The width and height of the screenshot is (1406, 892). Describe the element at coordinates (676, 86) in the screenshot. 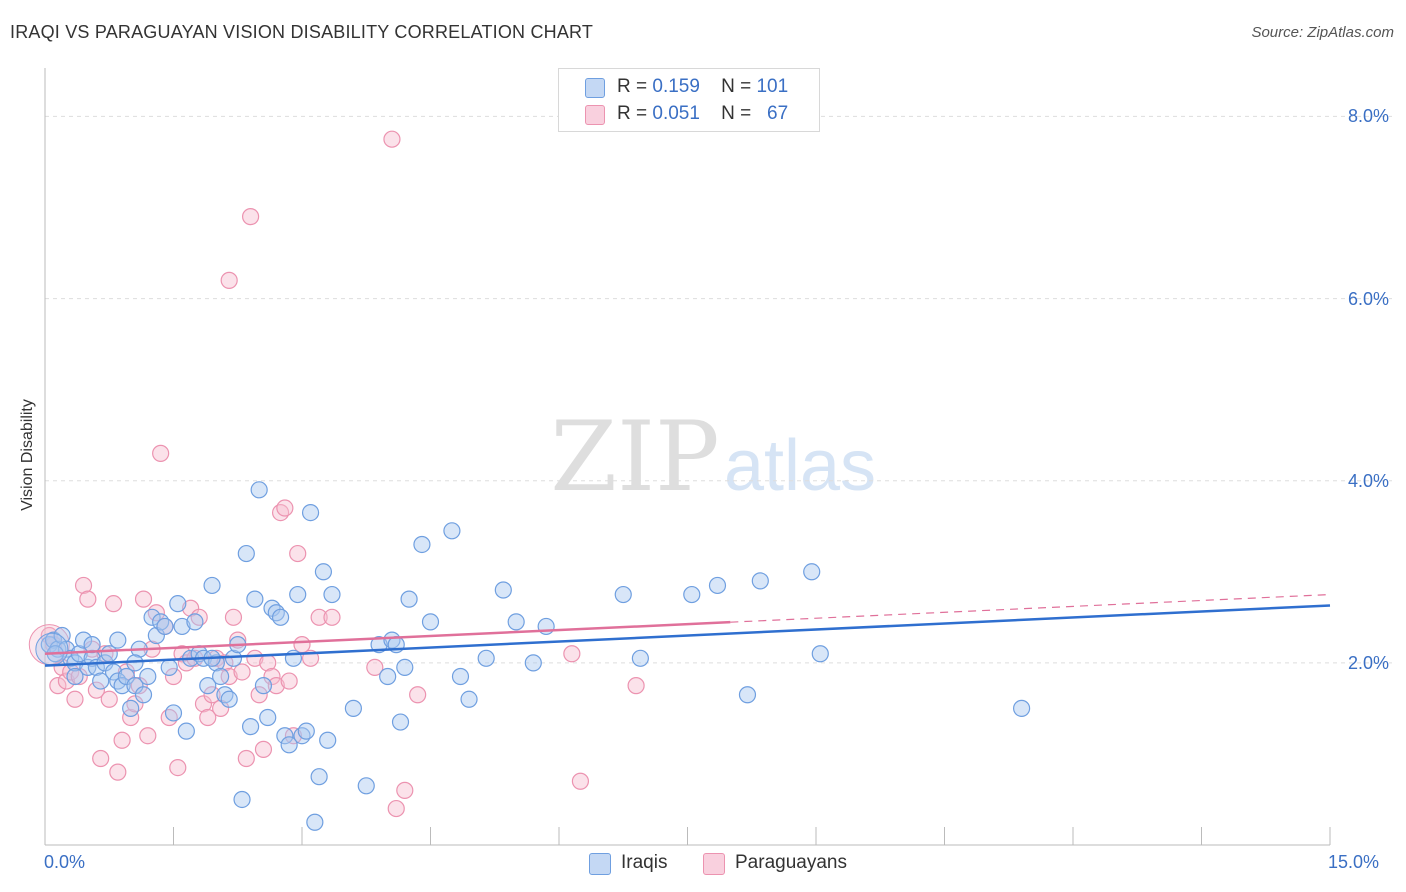

I see `legend-r-value-iraqi: 0.159` at that location.